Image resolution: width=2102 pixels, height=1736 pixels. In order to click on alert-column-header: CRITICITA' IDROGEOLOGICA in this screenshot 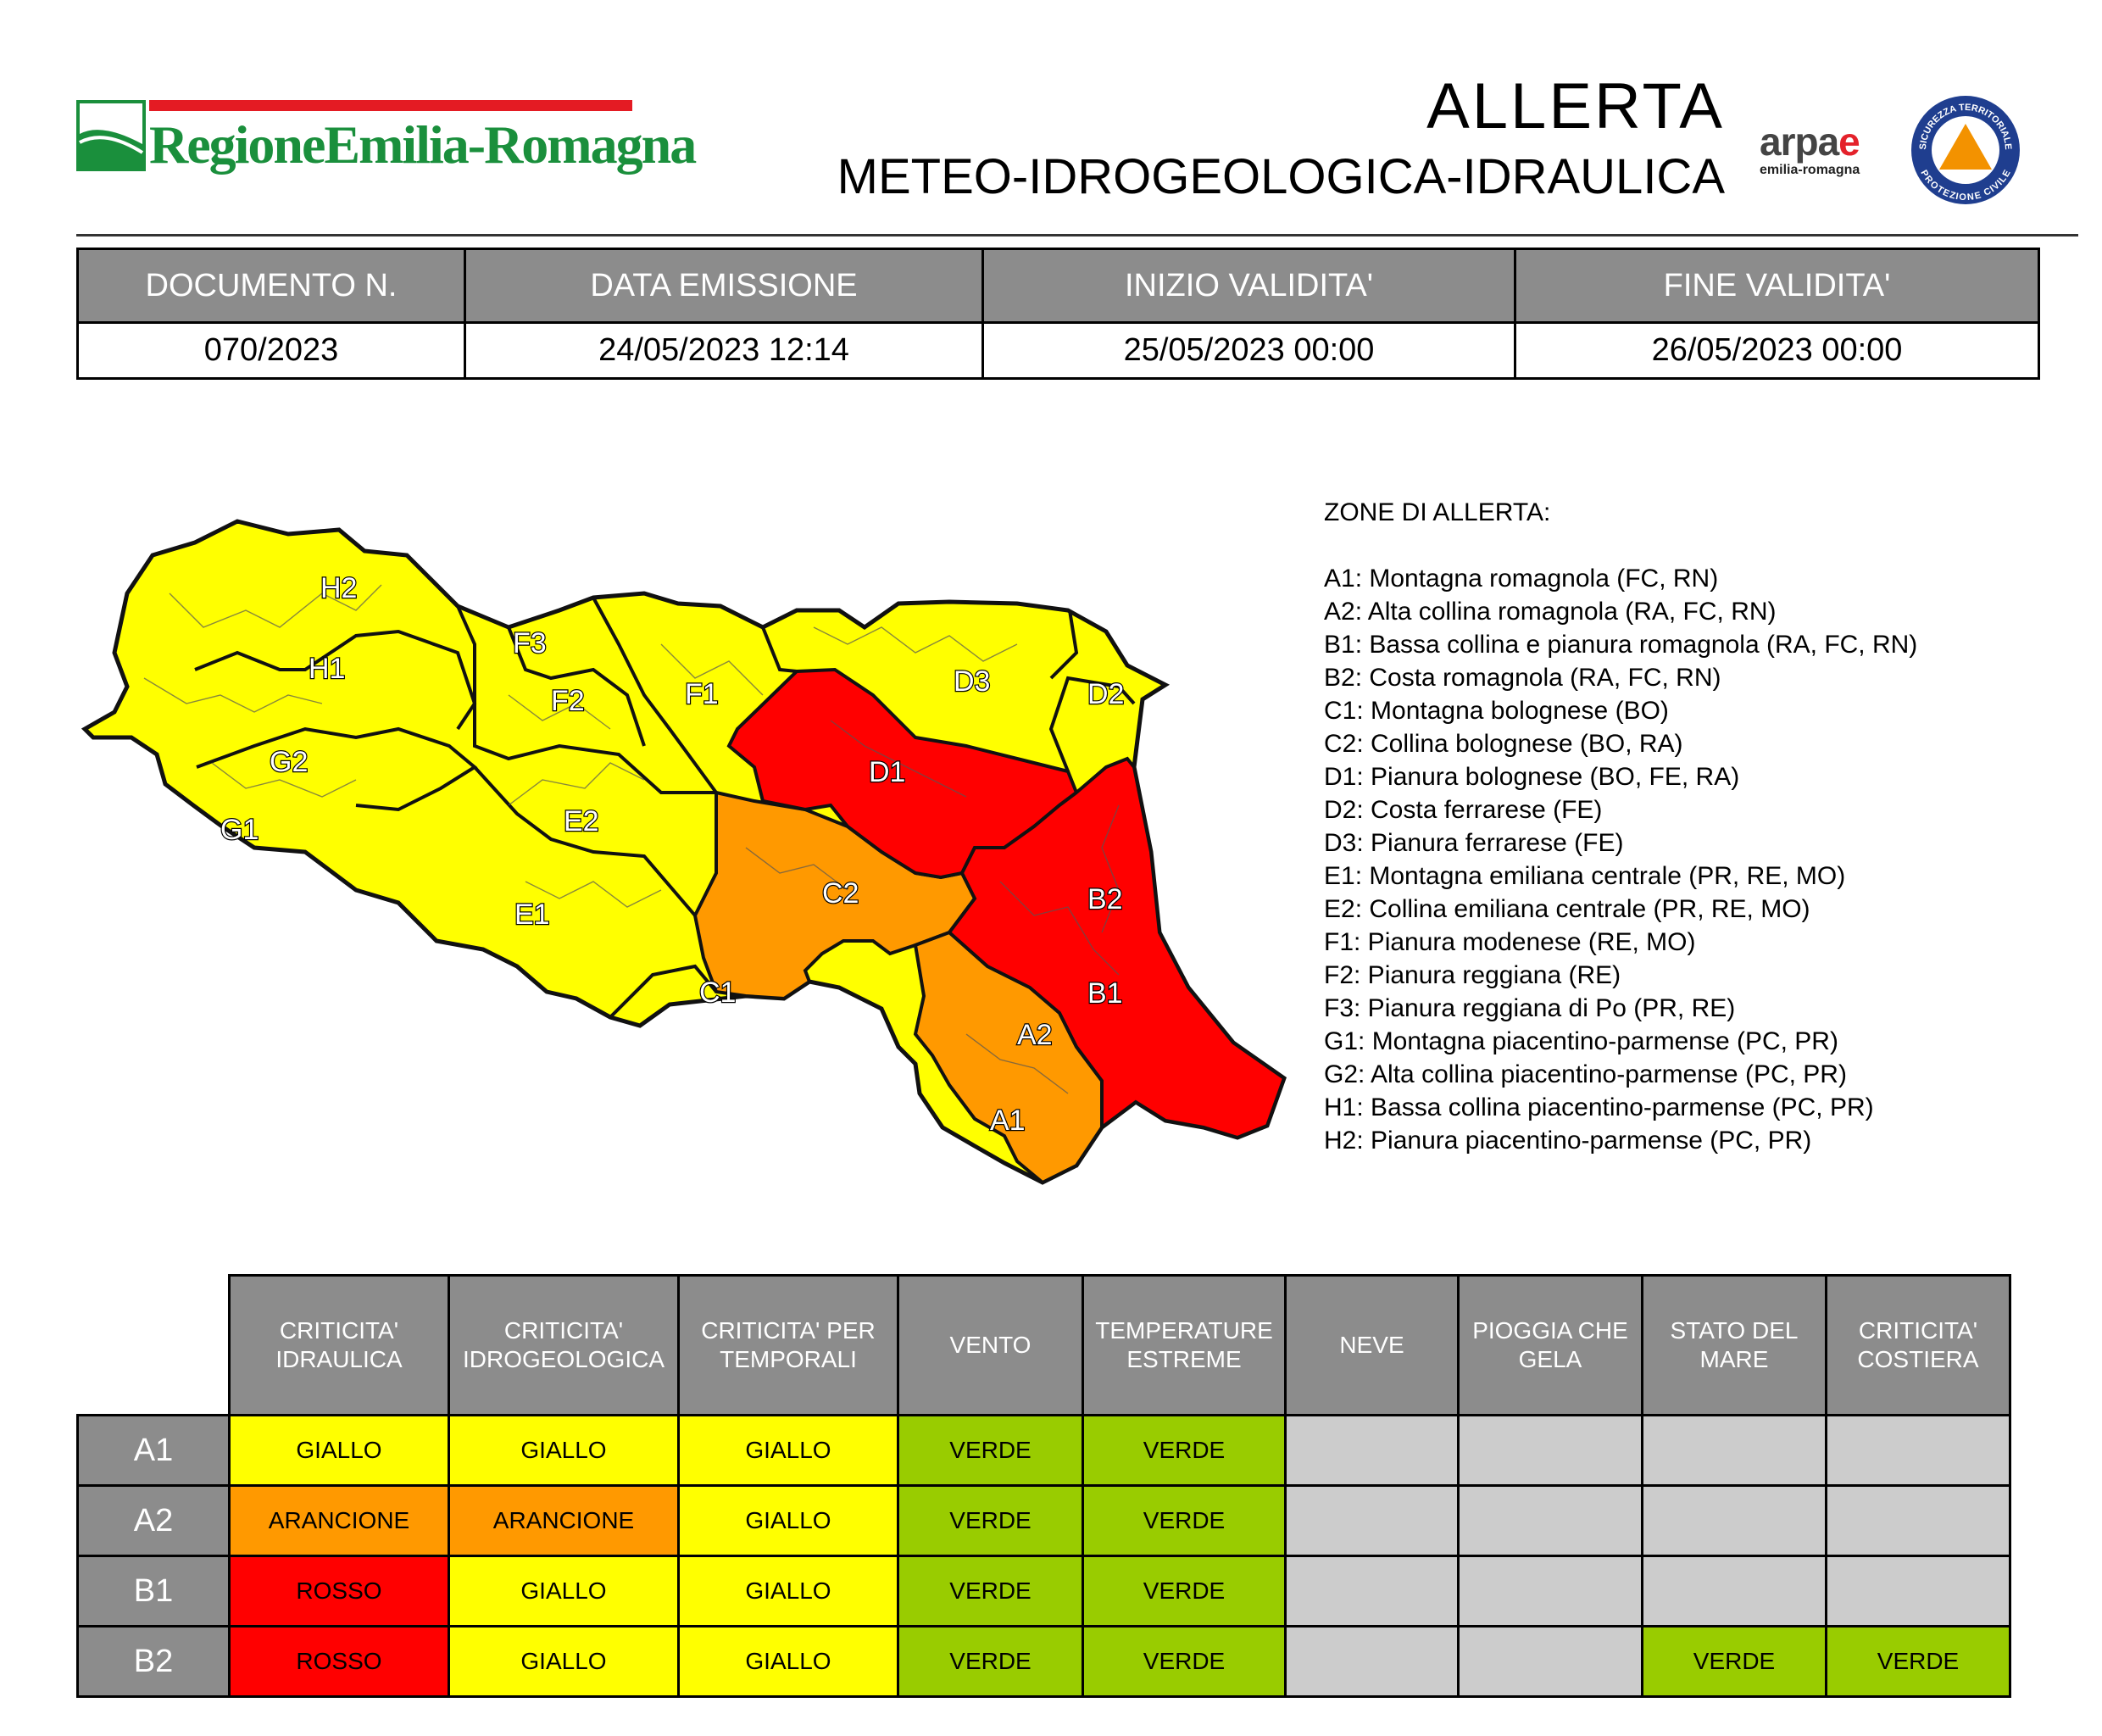, I will do `click(564, 1345)`.